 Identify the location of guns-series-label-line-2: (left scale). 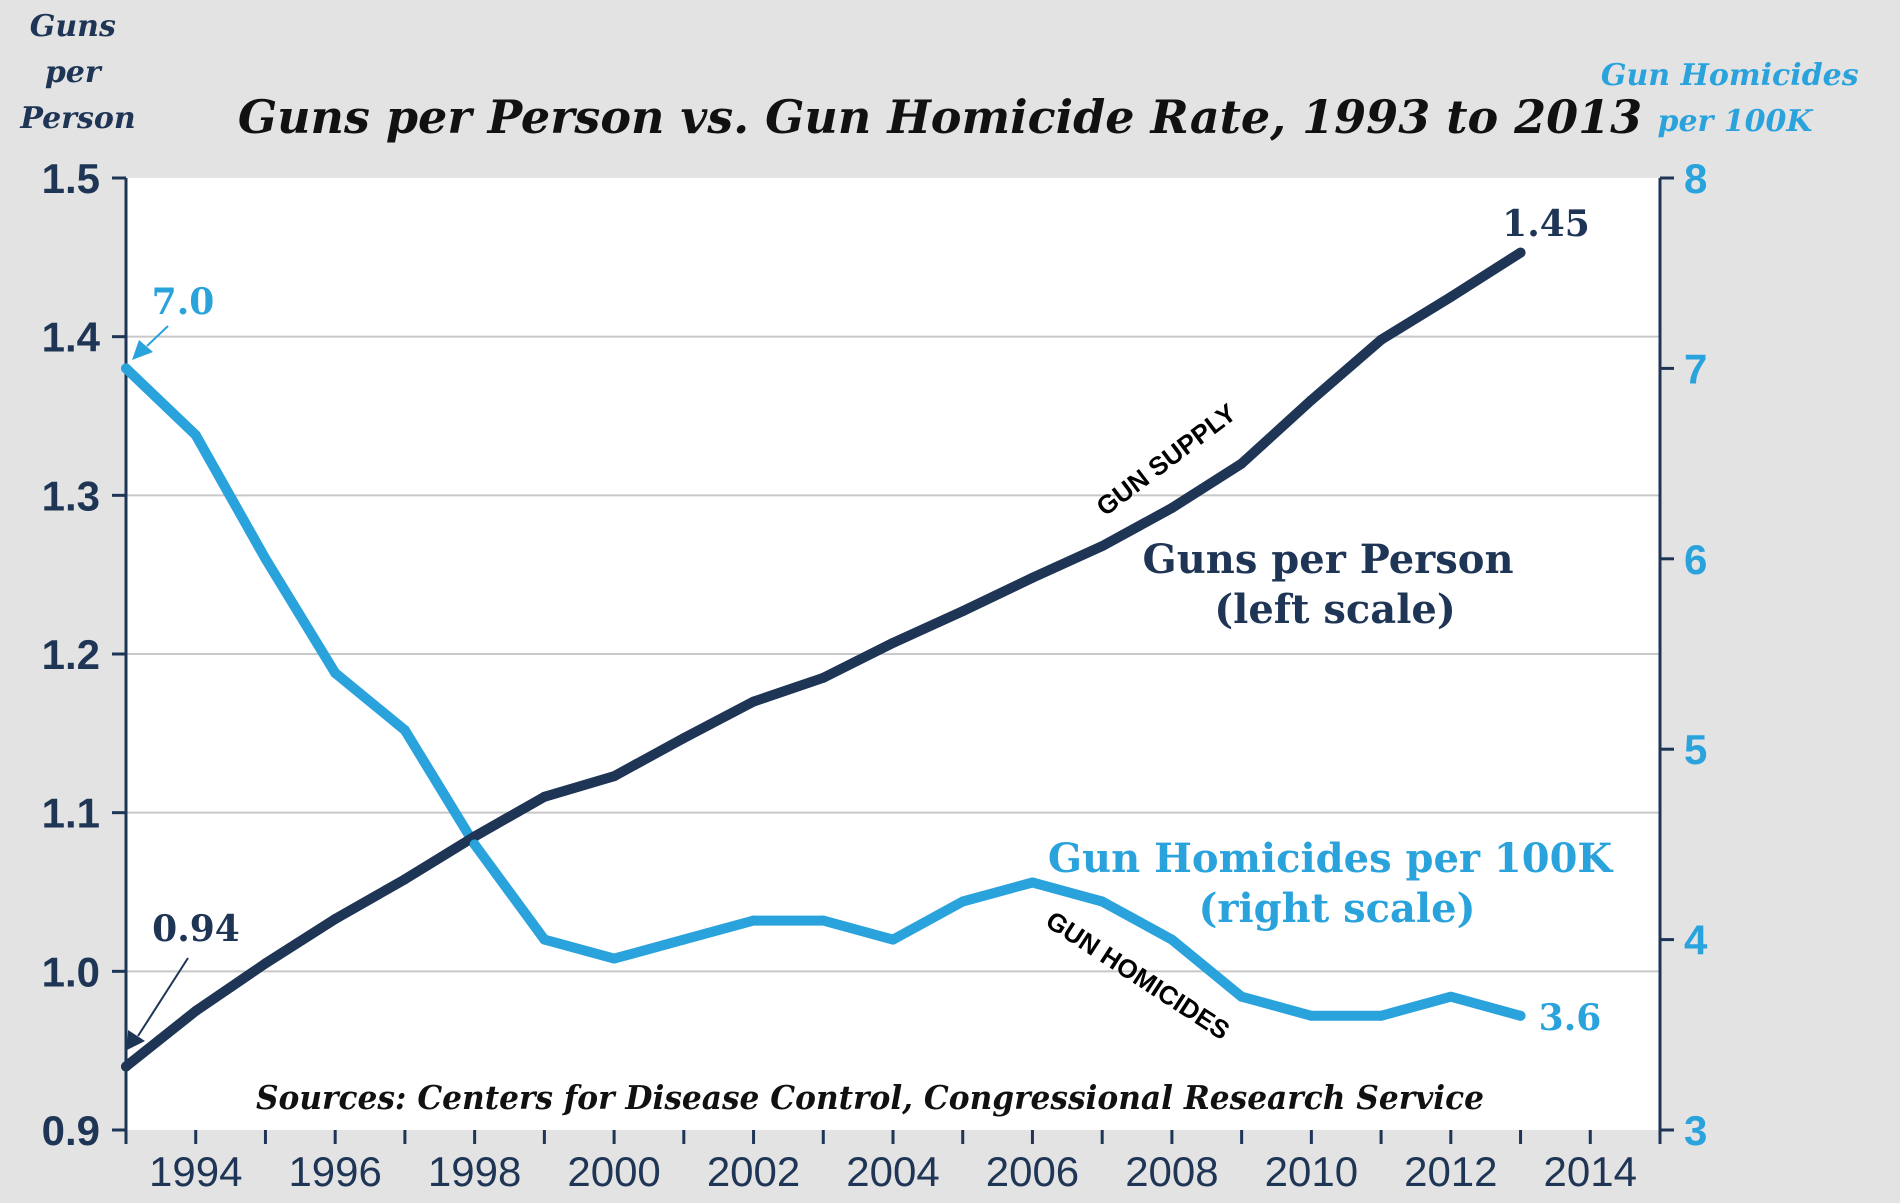
(1335, 609).